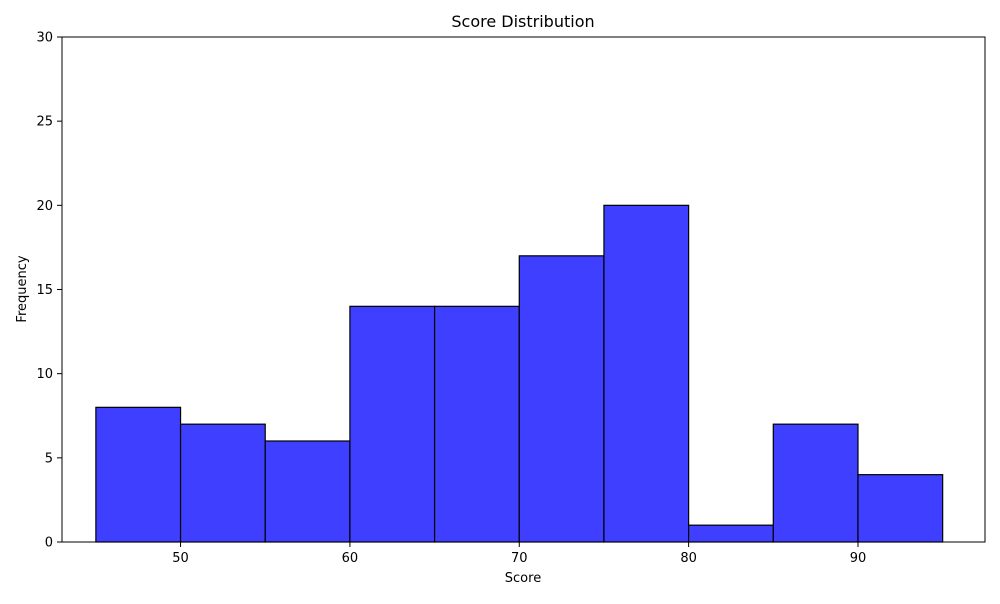 This screenshot has height=604, width=1000. What do you see at coordinates (522, 21) in the screenshot?
I see `chart-title: Score Distribution` at bounding box center [522, 21].